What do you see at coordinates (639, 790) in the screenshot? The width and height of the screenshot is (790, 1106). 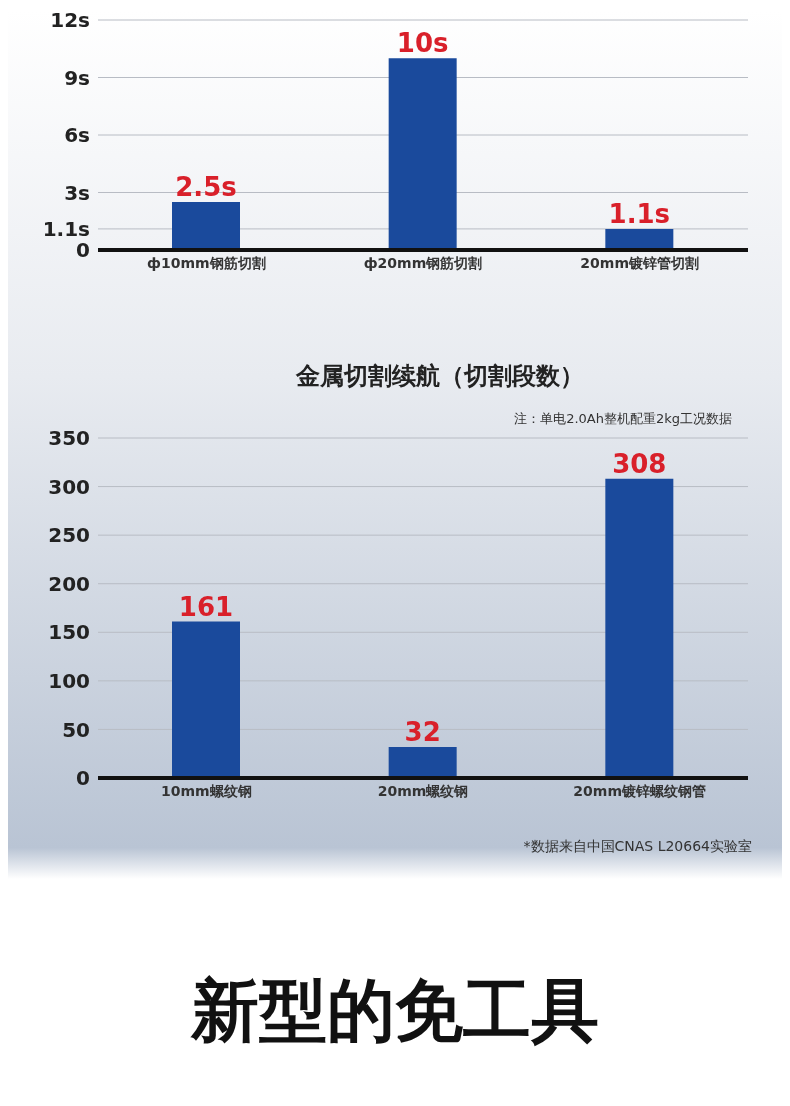 I see `x-tick-label: 20mm镀锌螺纹钢管` at bounding box center [639, 790].